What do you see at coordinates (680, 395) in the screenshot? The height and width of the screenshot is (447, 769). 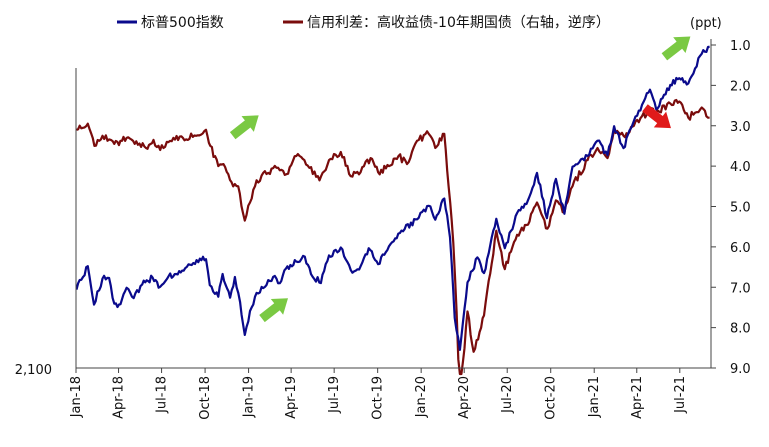 I see `x-tick-label: Jul-21` at bounding box center [680, 395].